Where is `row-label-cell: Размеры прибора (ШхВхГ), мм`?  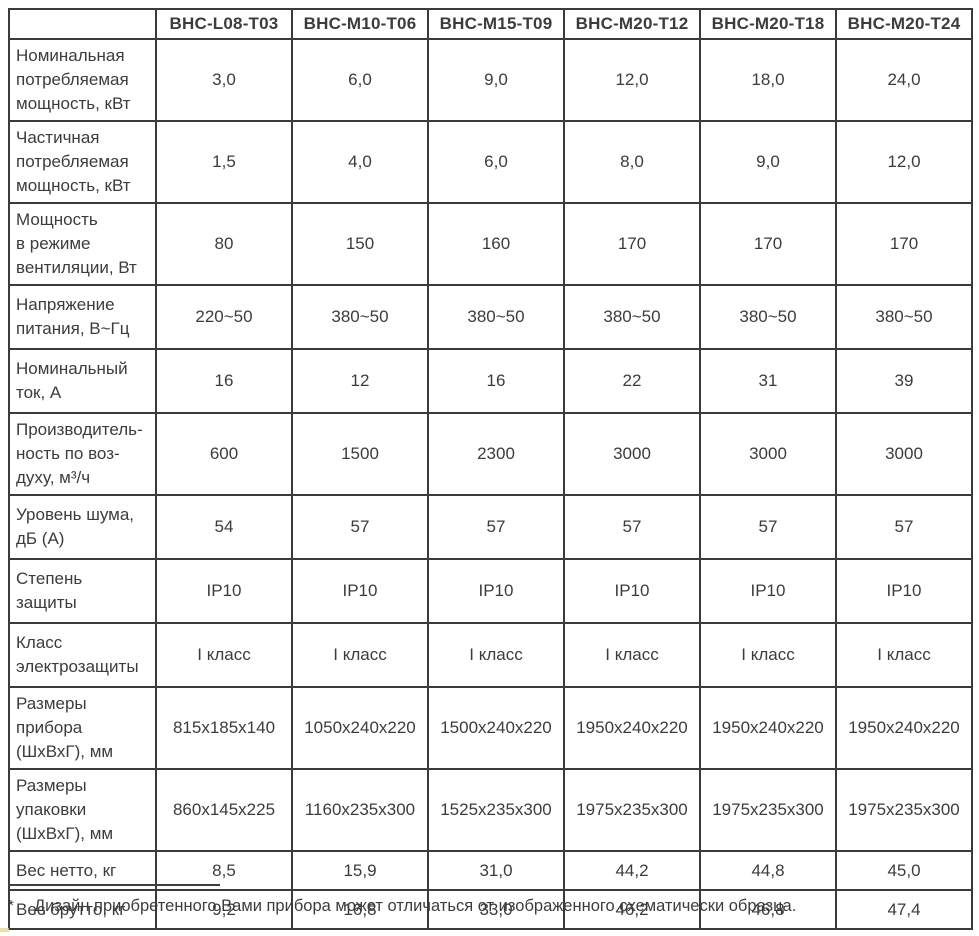
row-label-cell: Размеры прибора (ШхВхГ), мм is located at coordinates (82, 728).